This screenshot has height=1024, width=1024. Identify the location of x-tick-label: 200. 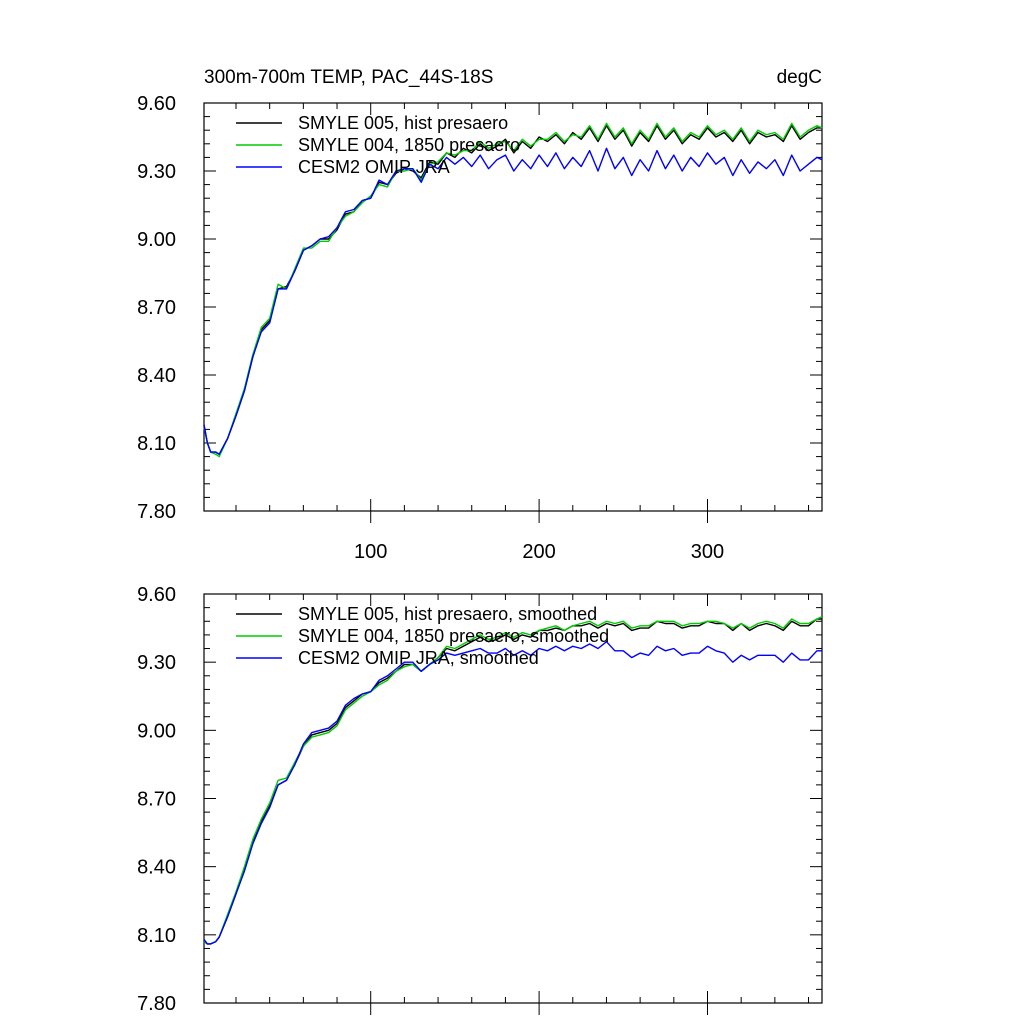
(538, 552).